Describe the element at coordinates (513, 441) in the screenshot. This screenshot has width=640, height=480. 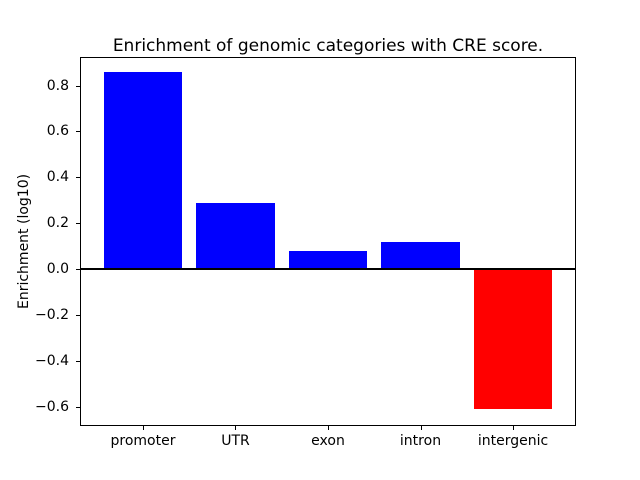
I see `x-tick-label-intergenic: intergenic` at that location.